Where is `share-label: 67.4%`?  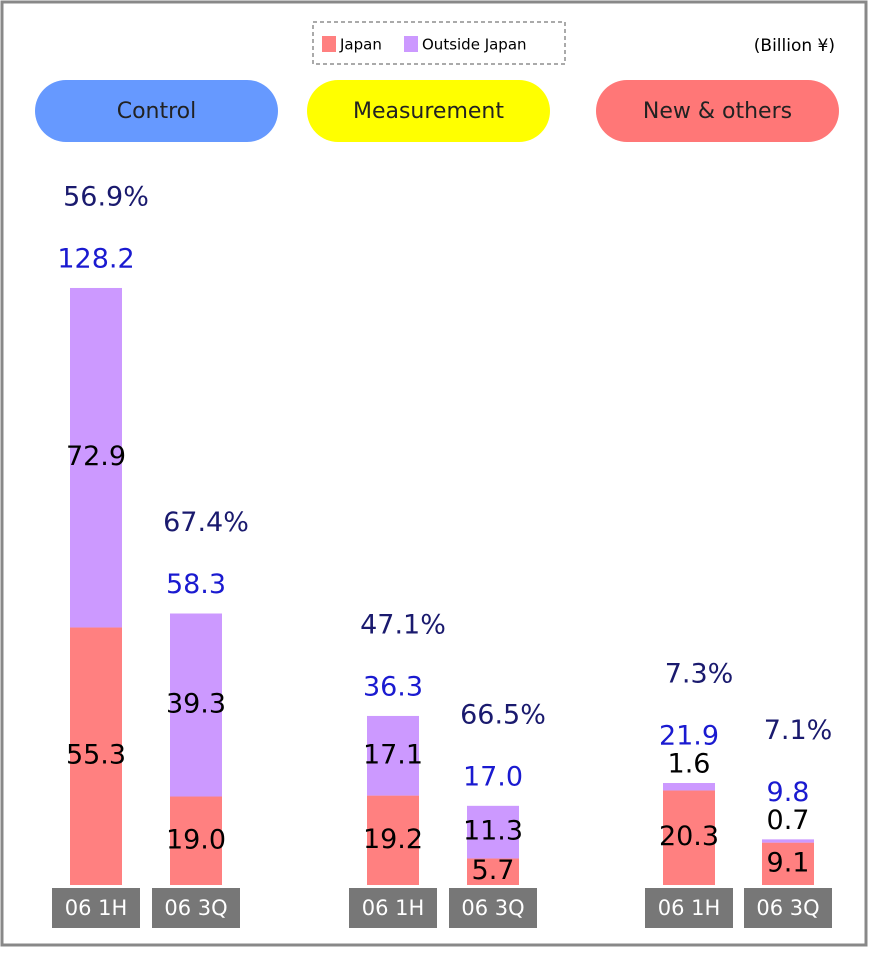
share-label: 67.4% is located at coordinates (206, 522).